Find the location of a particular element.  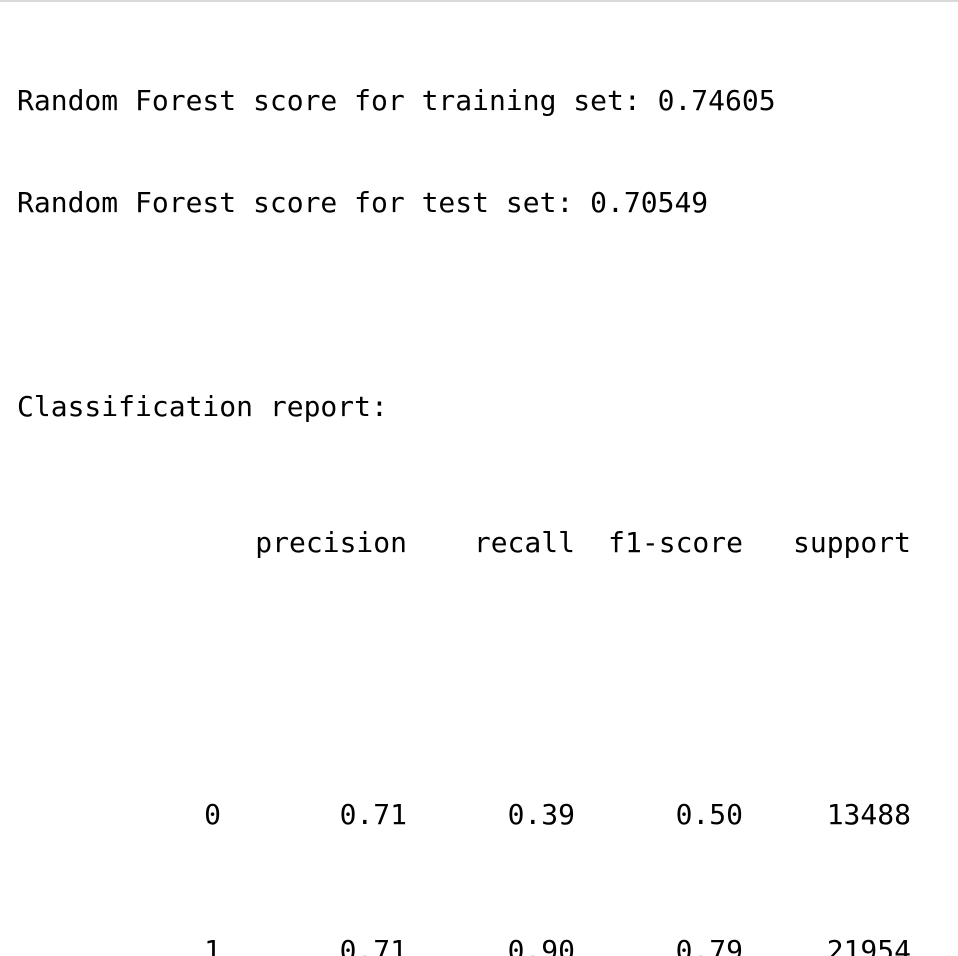

row-f1-score: 0.50 is located at coordinates (709, 814).